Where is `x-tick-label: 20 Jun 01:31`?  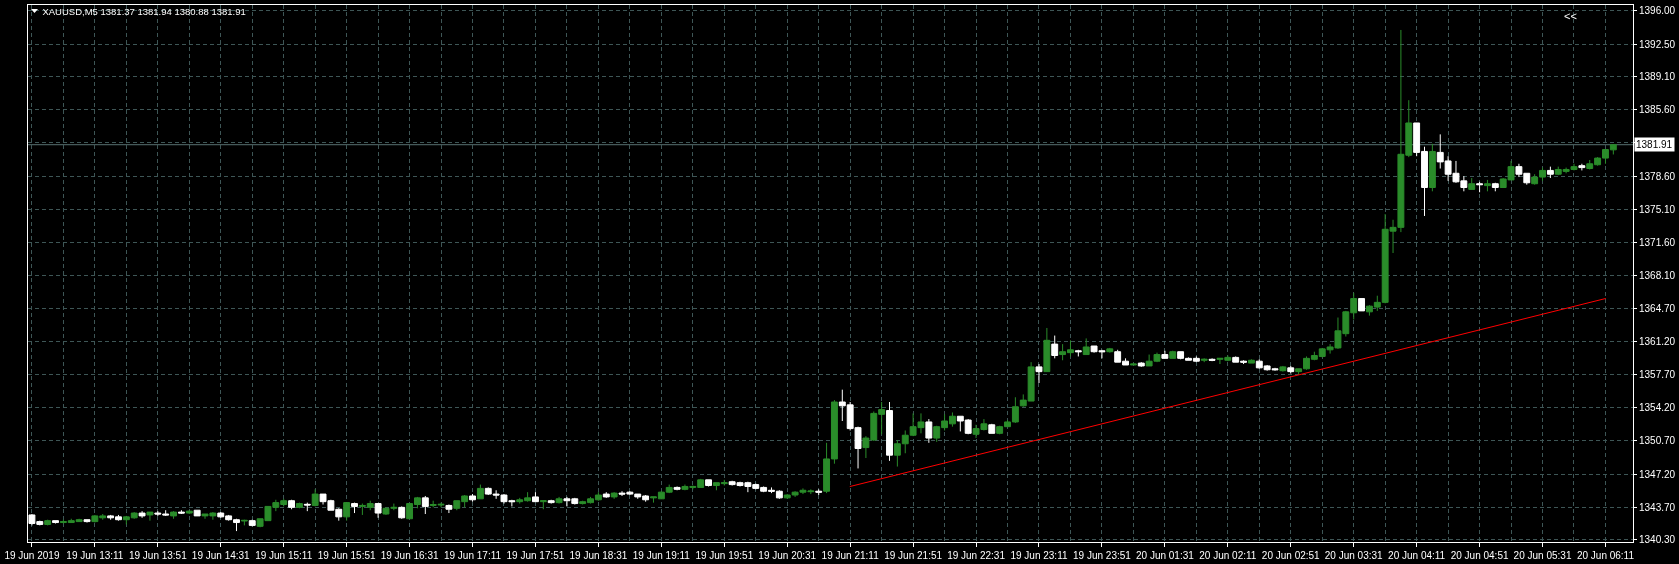
x-tick-label: 20 Jun 01:31 is located at coordinates (1165, 555).